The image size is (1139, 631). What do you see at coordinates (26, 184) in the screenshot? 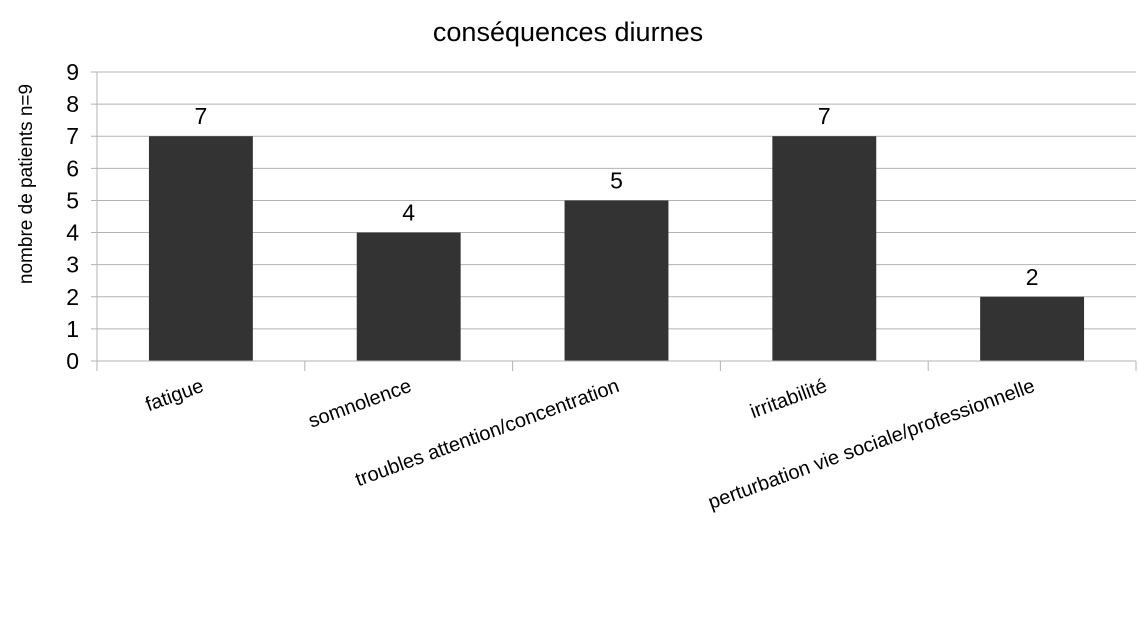
I see `y-axis-label: nombre de patients n=9` at bounding box center [26, 184].